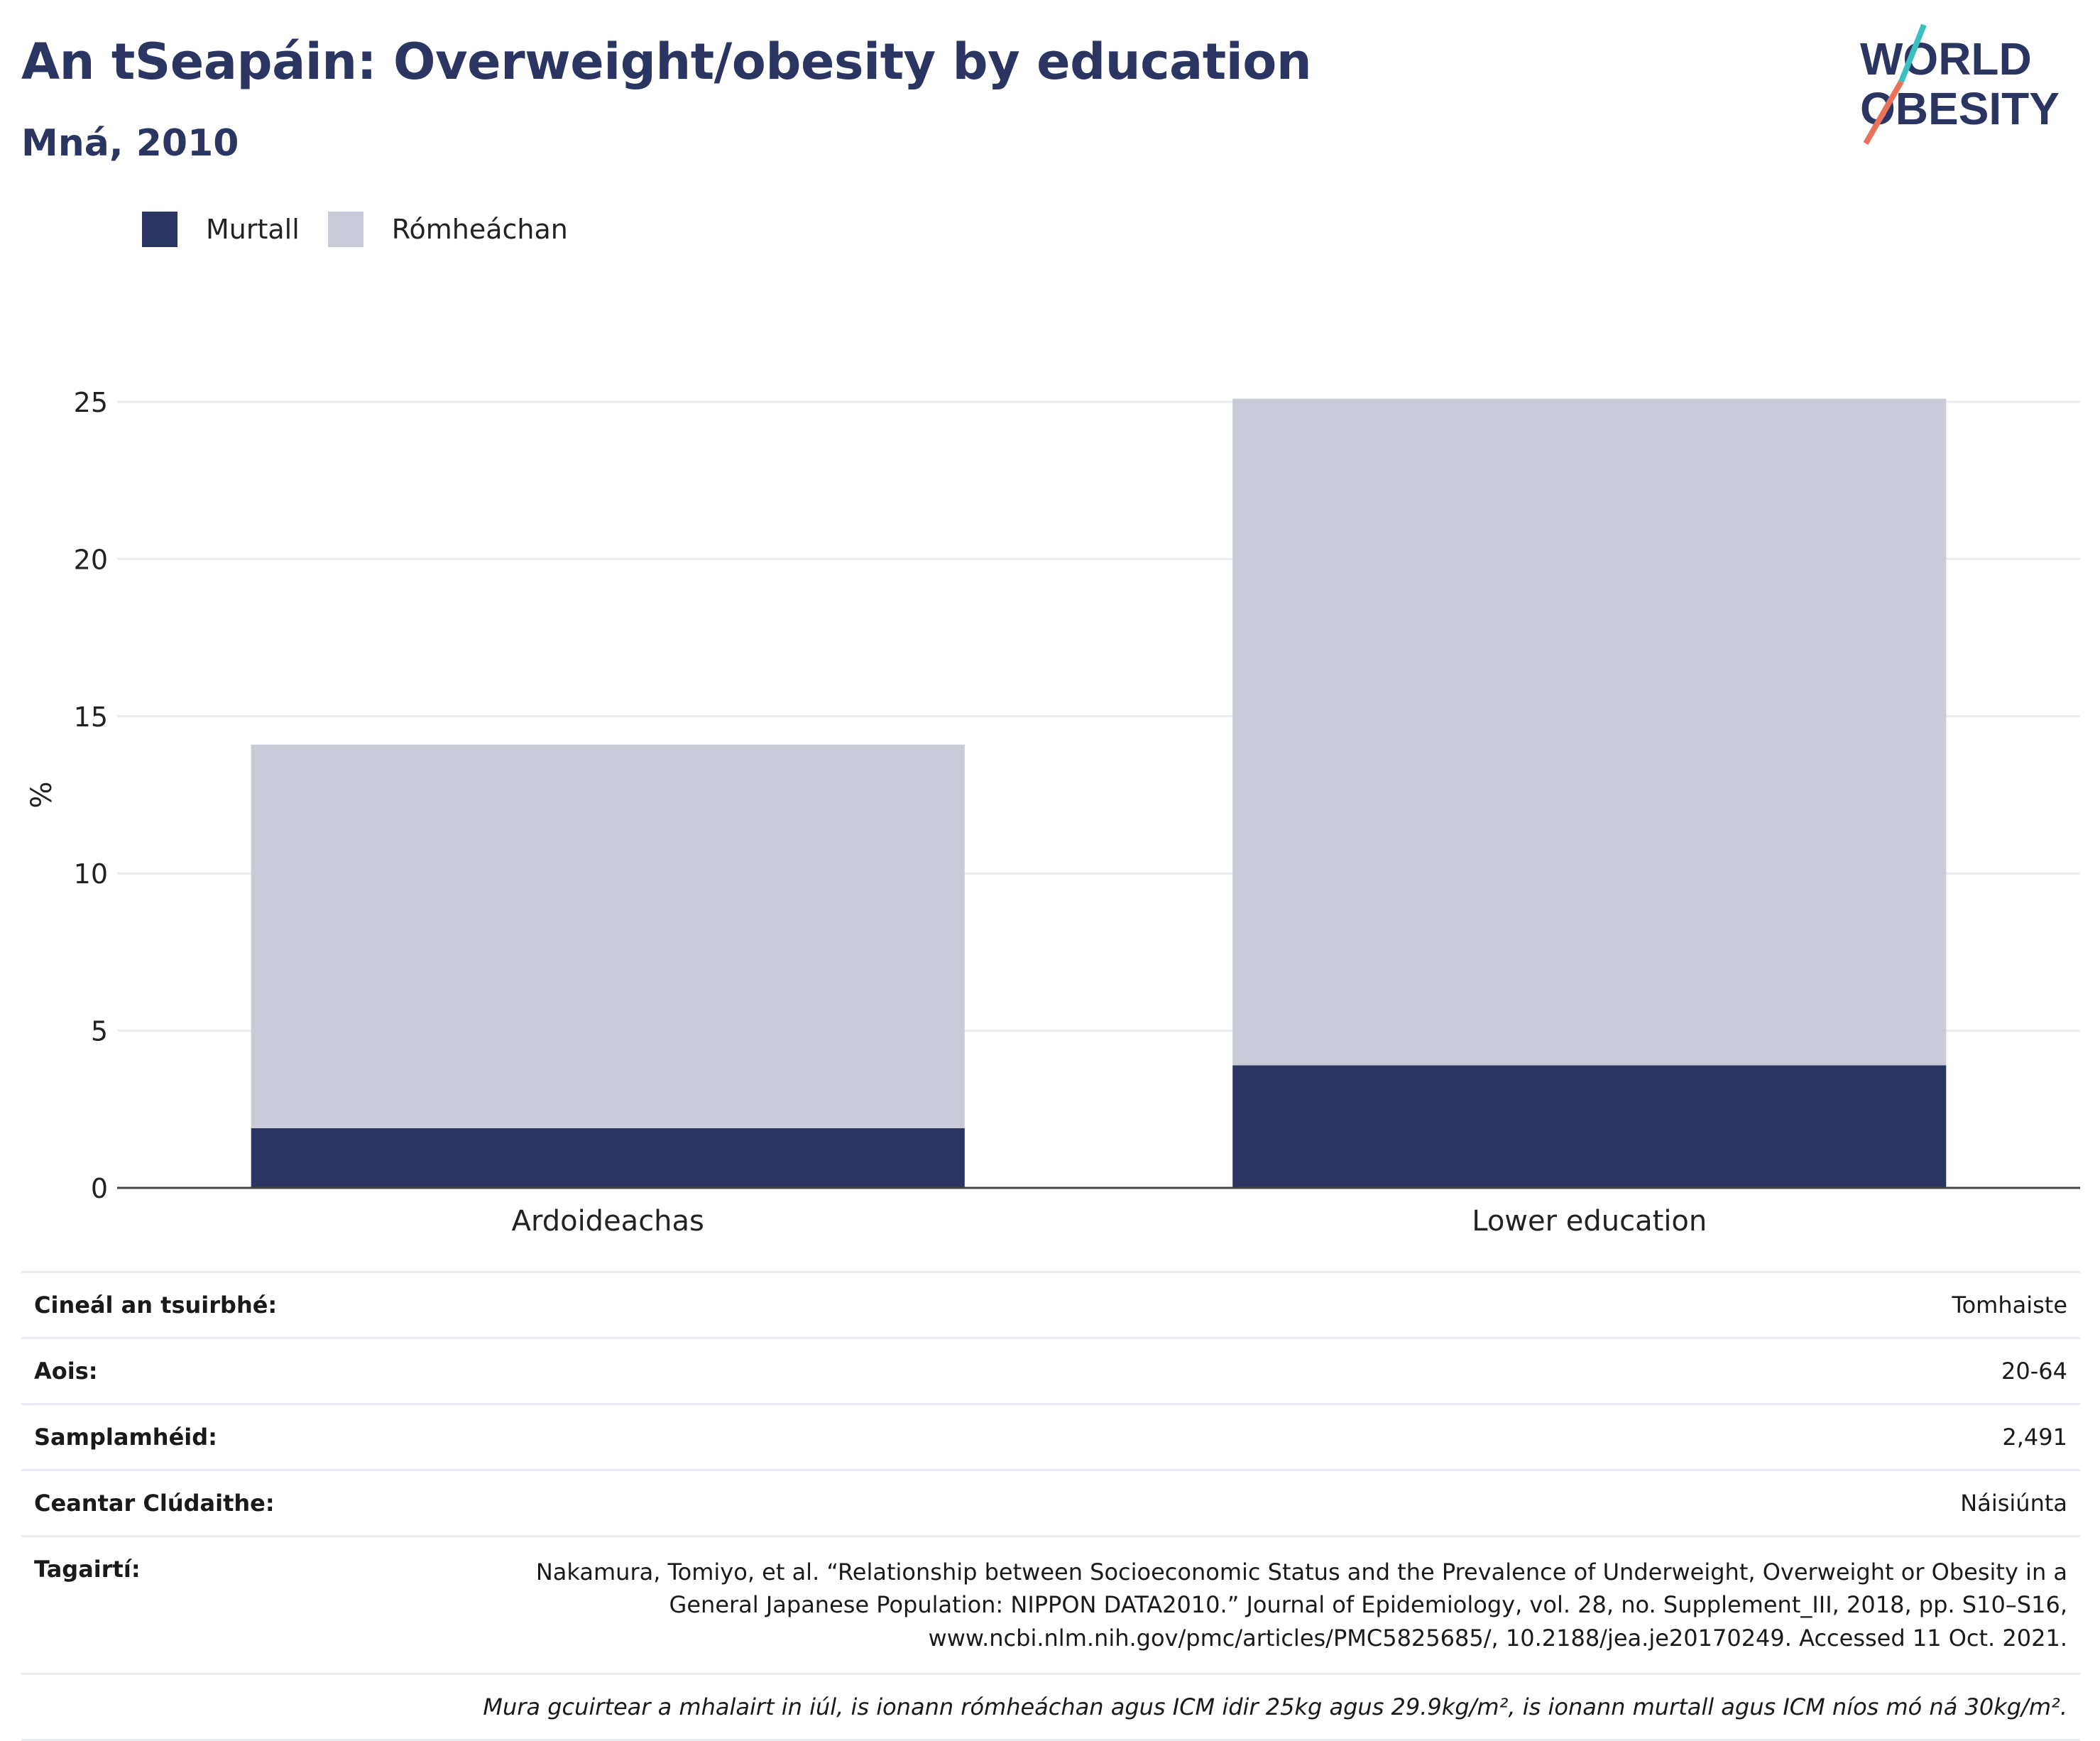  Describe the element at coordinates (345, 229) in the screenshot. I see `legend-swatch-romheachan` at that location.